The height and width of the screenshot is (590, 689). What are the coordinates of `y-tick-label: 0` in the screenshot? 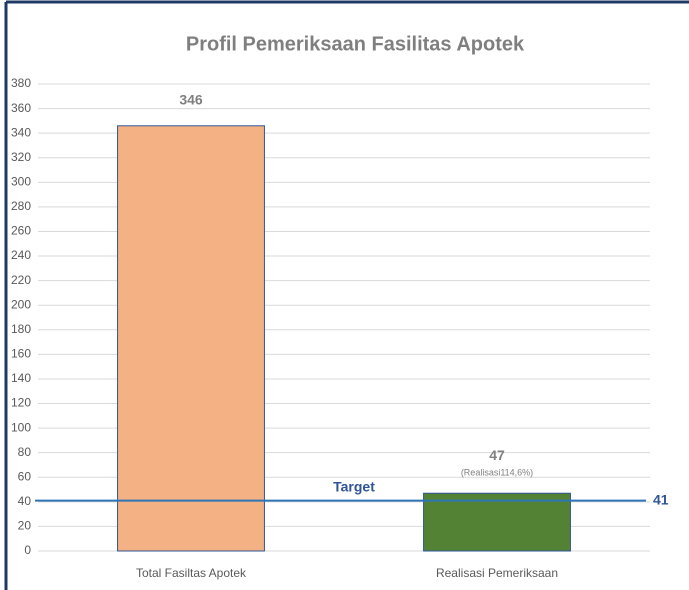 It's located at (27, 550).